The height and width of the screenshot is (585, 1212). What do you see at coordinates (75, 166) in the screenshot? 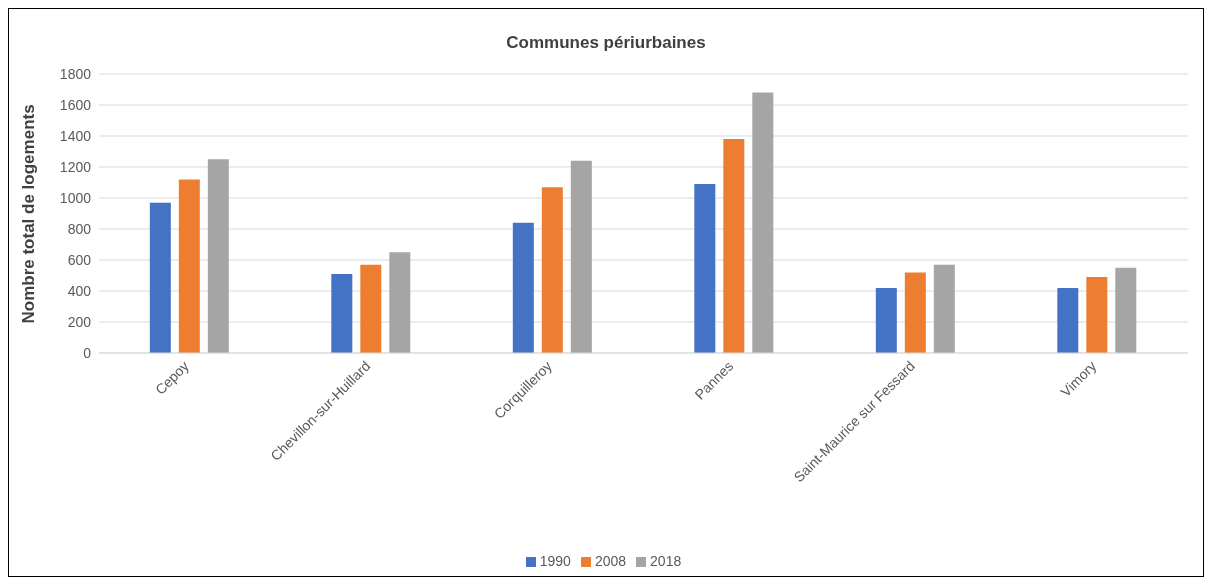
I see `y-tick-label: 1200` at bounding box center [75, 166].